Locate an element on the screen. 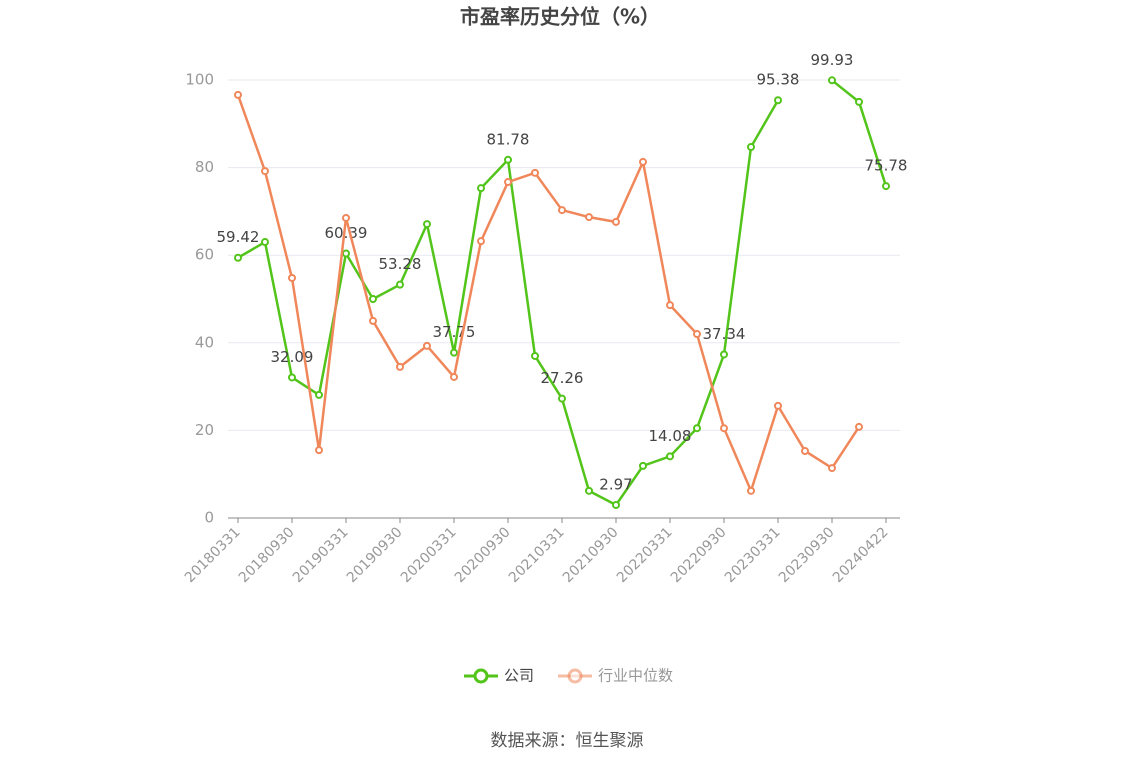  y-tick-label: 80 is located at coordinates (204, 167).